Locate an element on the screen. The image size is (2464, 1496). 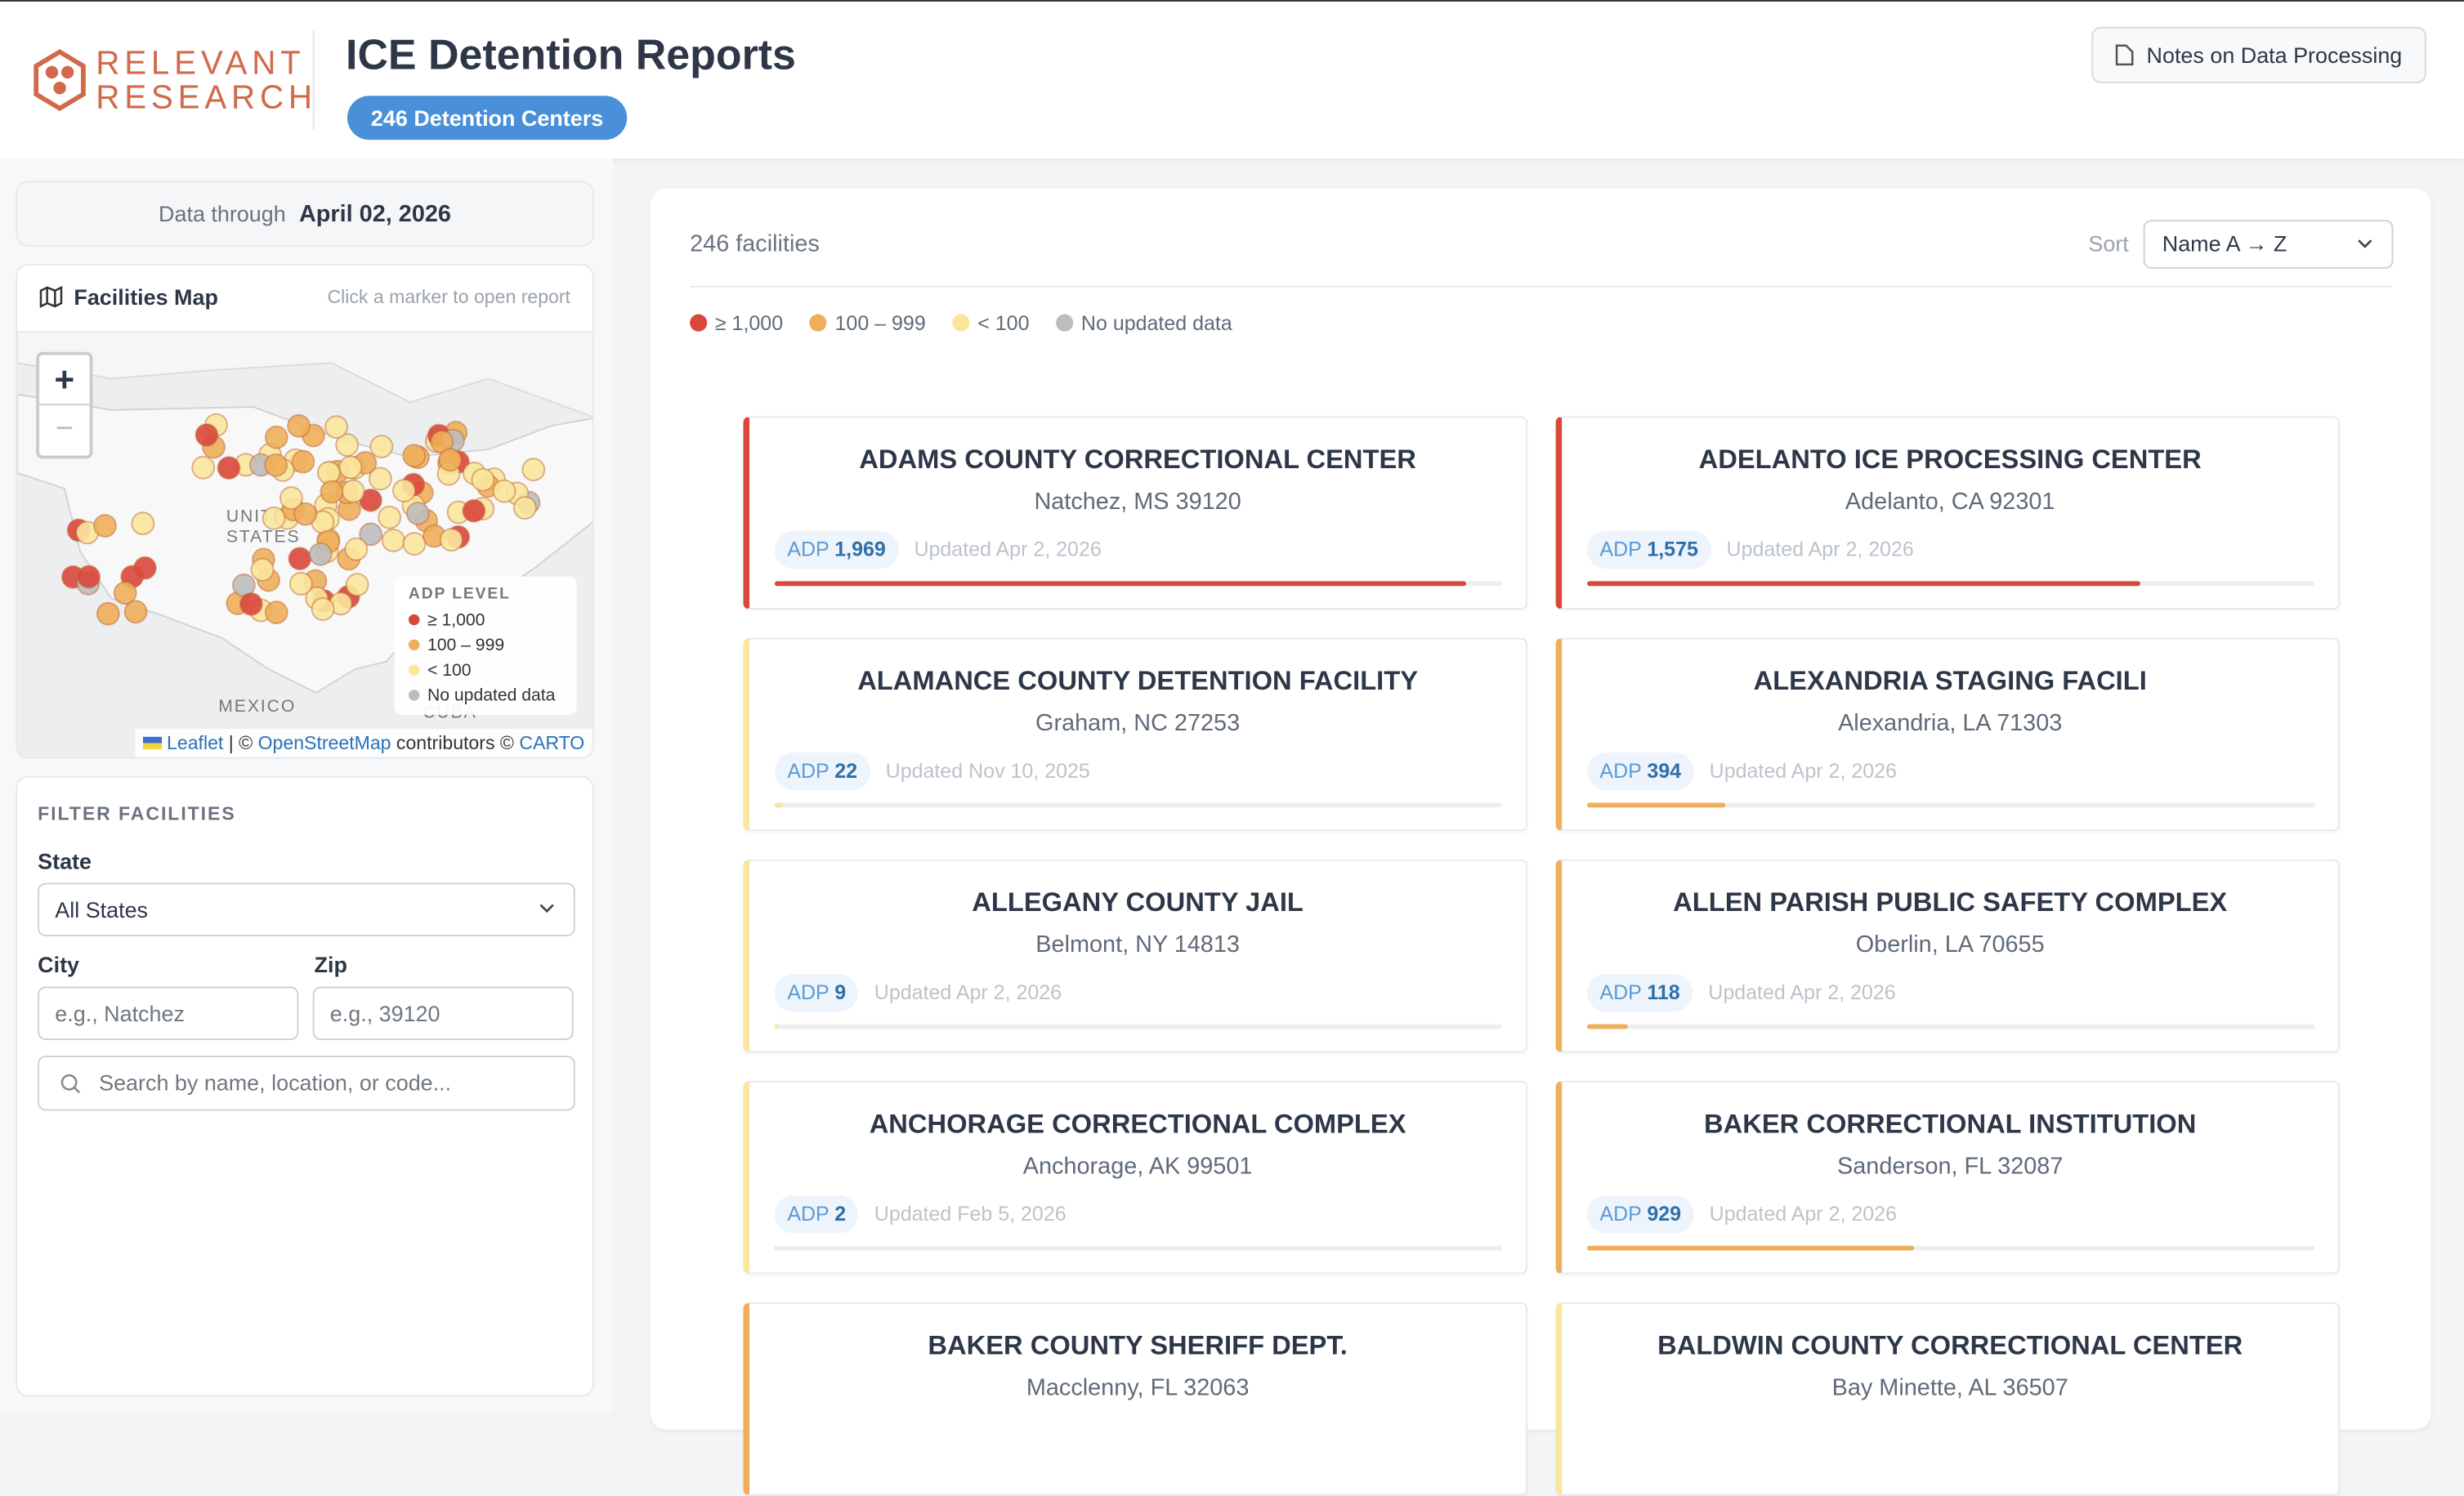
map-legend-label: No updated data is located at coordinates (491, 696).